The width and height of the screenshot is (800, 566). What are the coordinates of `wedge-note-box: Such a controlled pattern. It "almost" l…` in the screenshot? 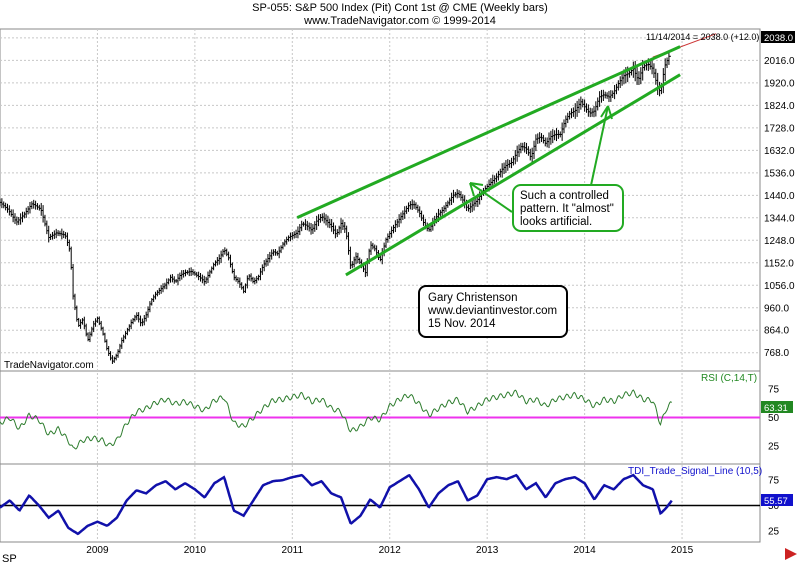 It's located at (568, 208).